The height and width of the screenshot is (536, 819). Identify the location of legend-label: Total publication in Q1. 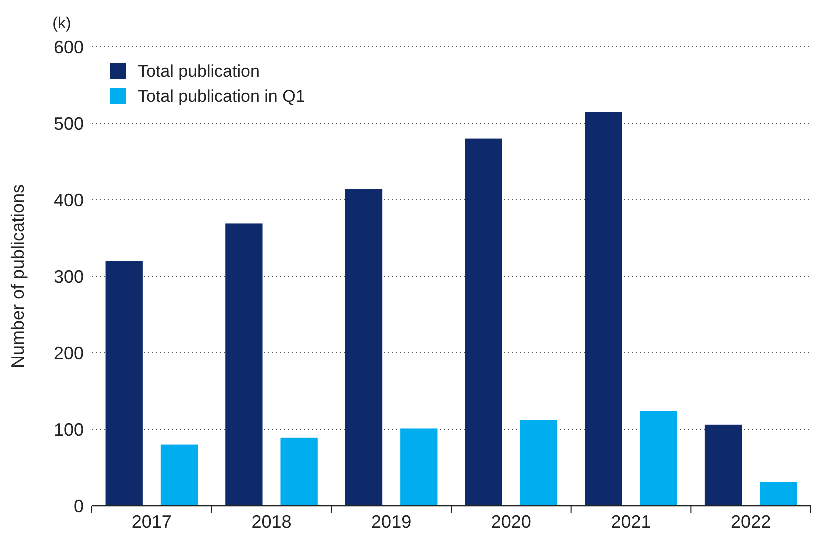
(222, 96).